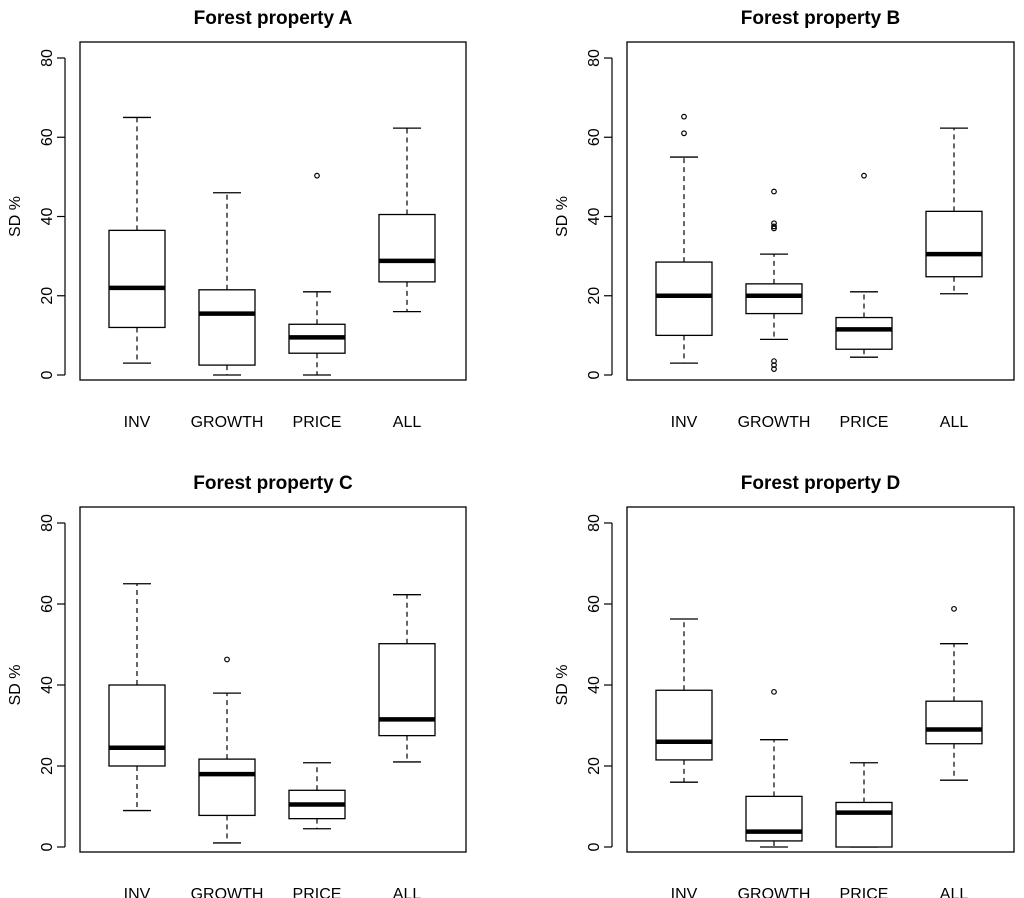 This screenshot has width=1024, height=898. Describe the element at coordinates (820, 483) in the screenshot. I see `chart-title: Forest property D` at that location.